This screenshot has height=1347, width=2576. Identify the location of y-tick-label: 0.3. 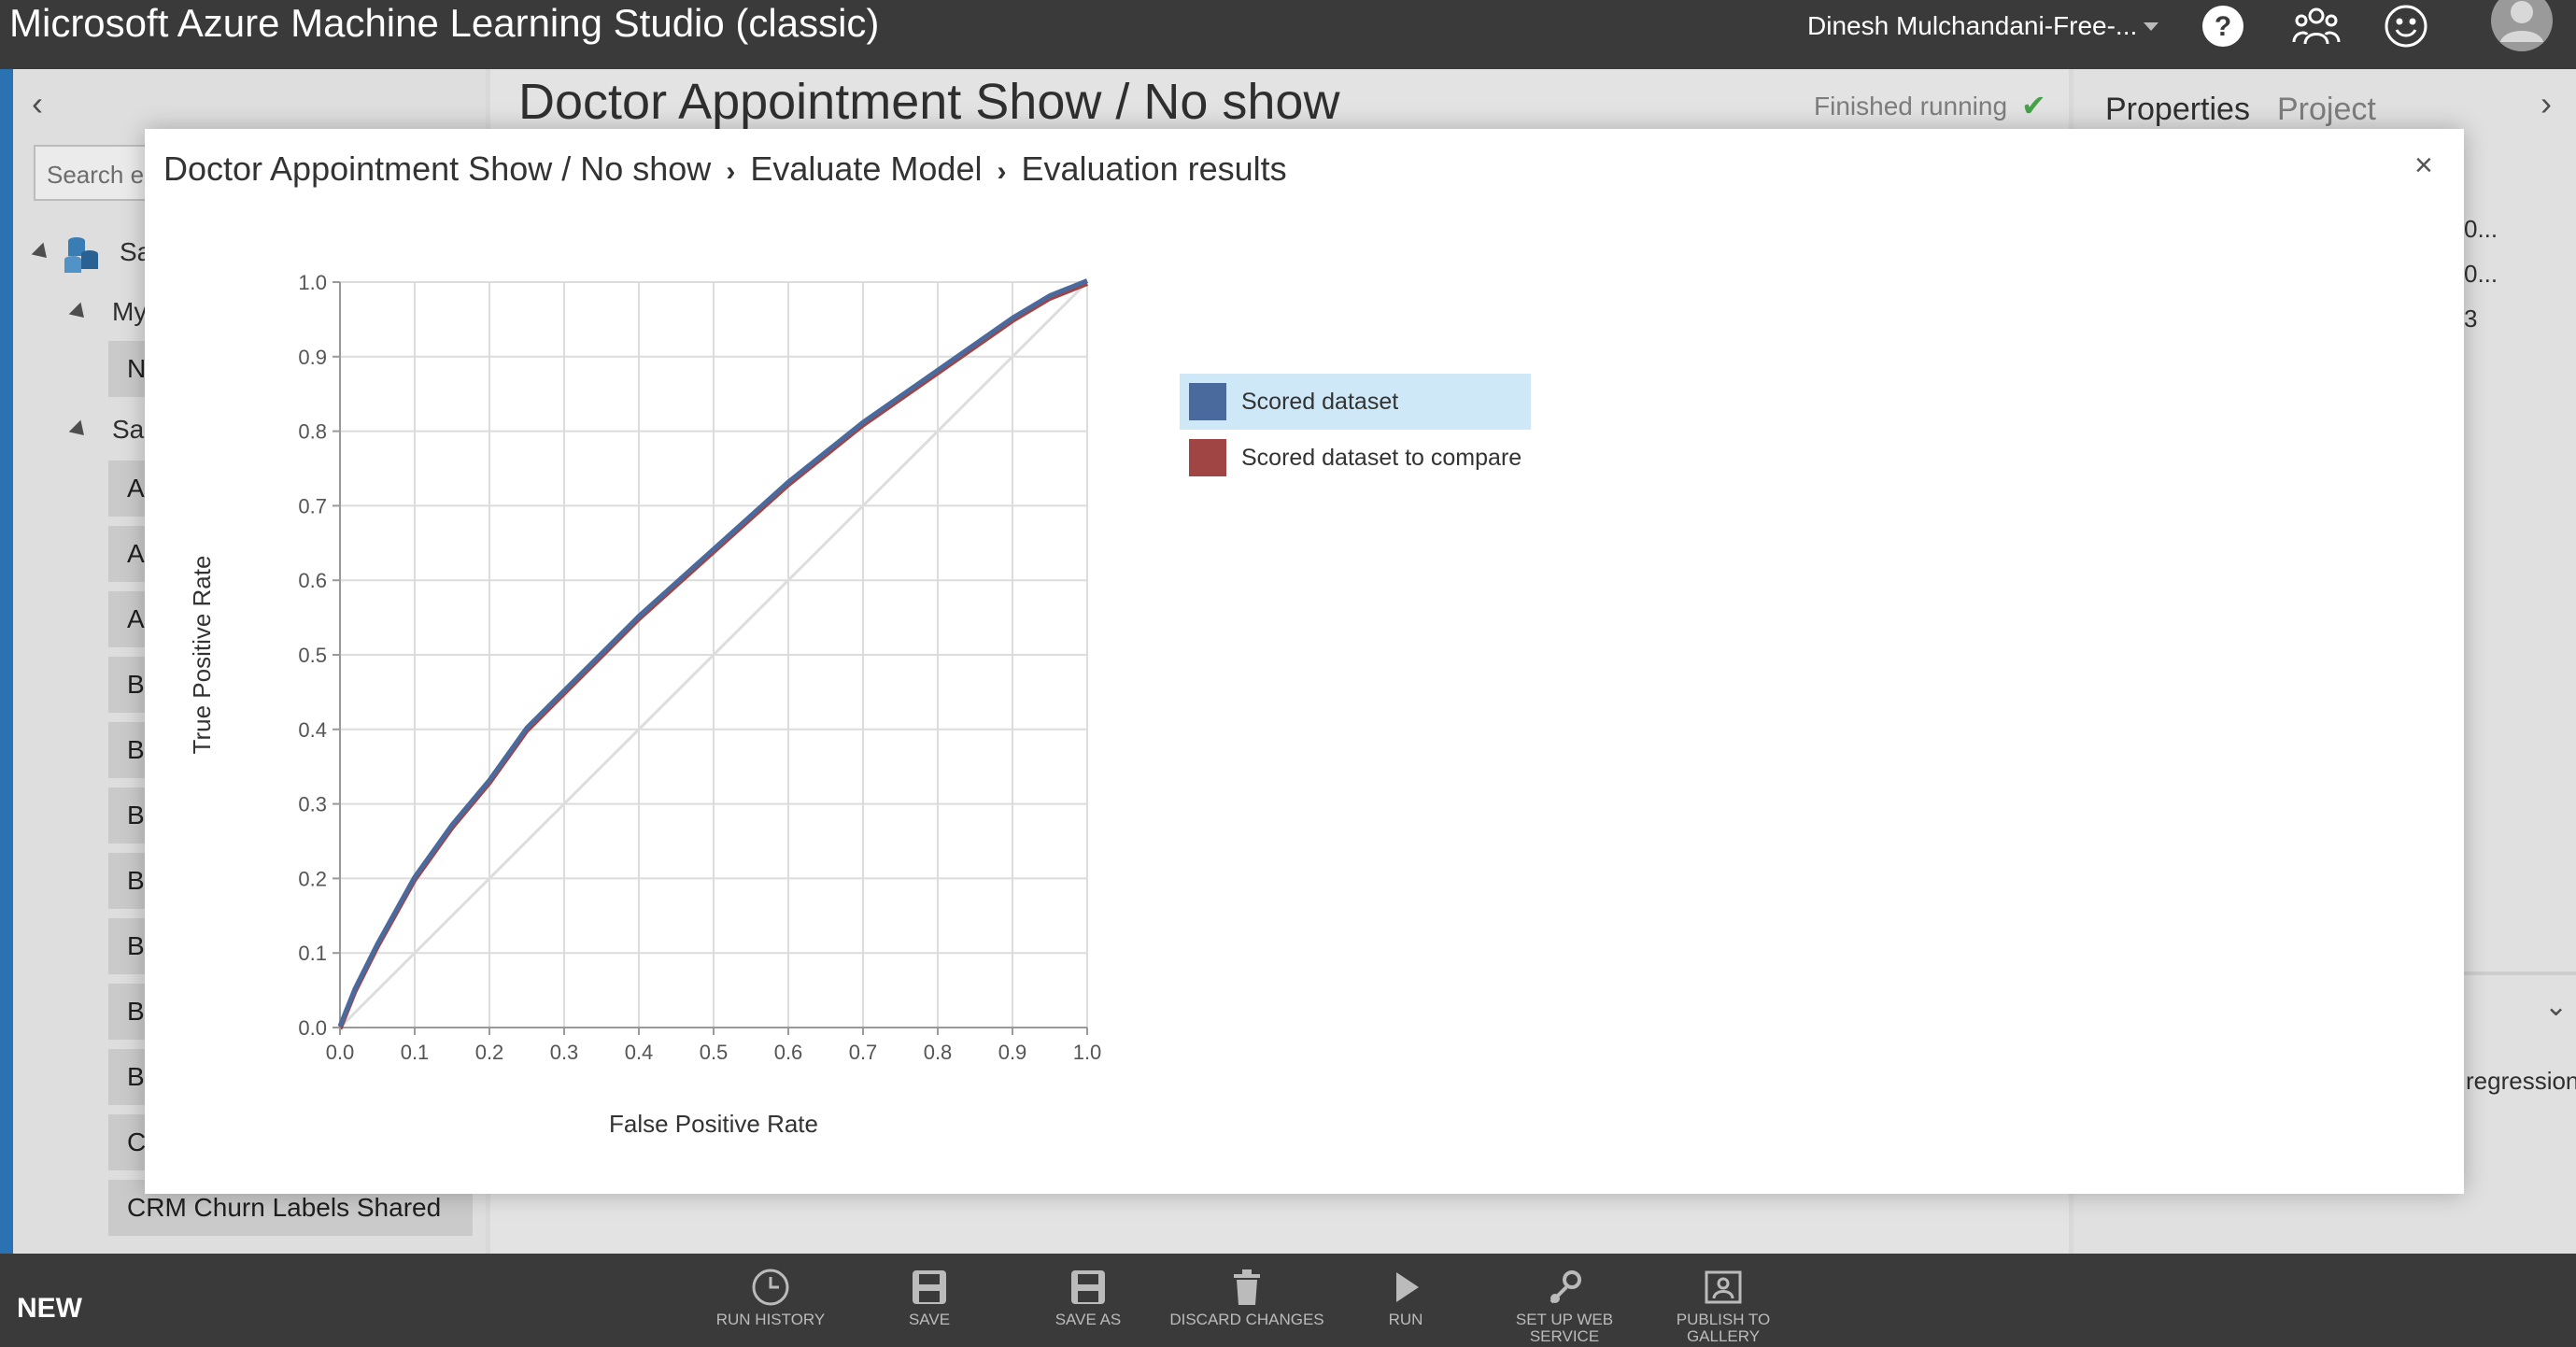
(312, 804).